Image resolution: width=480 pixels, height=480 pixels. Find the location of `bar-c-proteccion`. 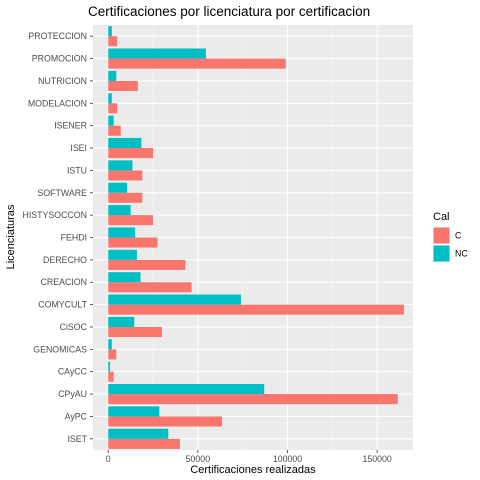

bar-c-proteccion is located at coordinates (112, 41).